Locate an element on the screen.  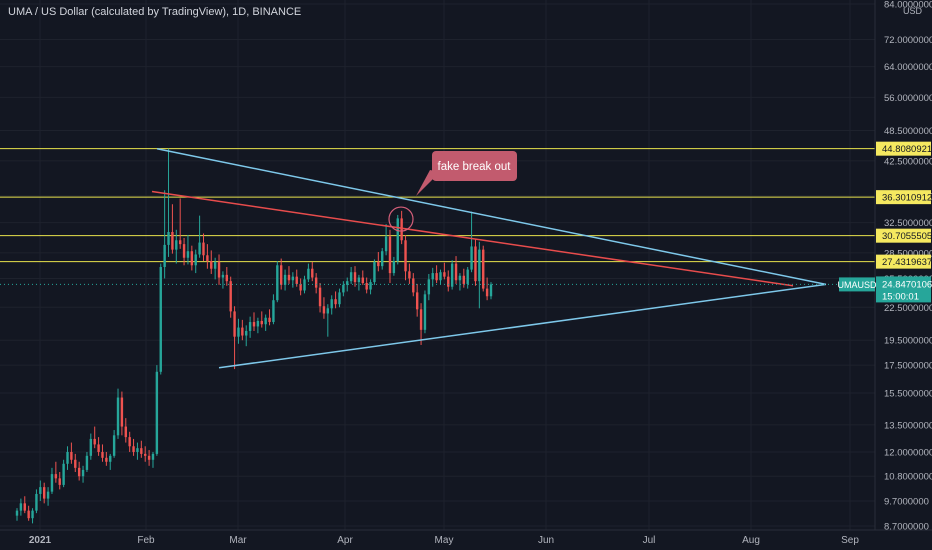
x-tick-label: Aug is located at coordinates (751, 540).